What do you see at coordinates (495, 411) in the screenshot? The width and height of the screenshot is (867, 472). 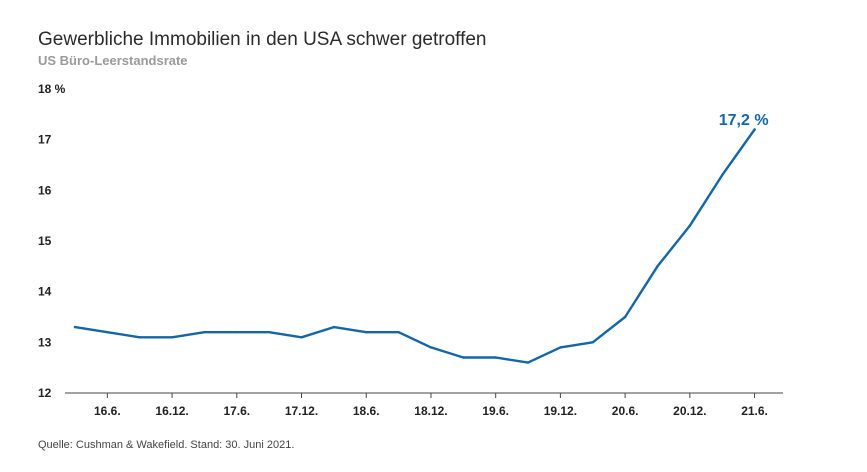 I see `x-tick-label: 19.6.` at bounding box center [495, 411].